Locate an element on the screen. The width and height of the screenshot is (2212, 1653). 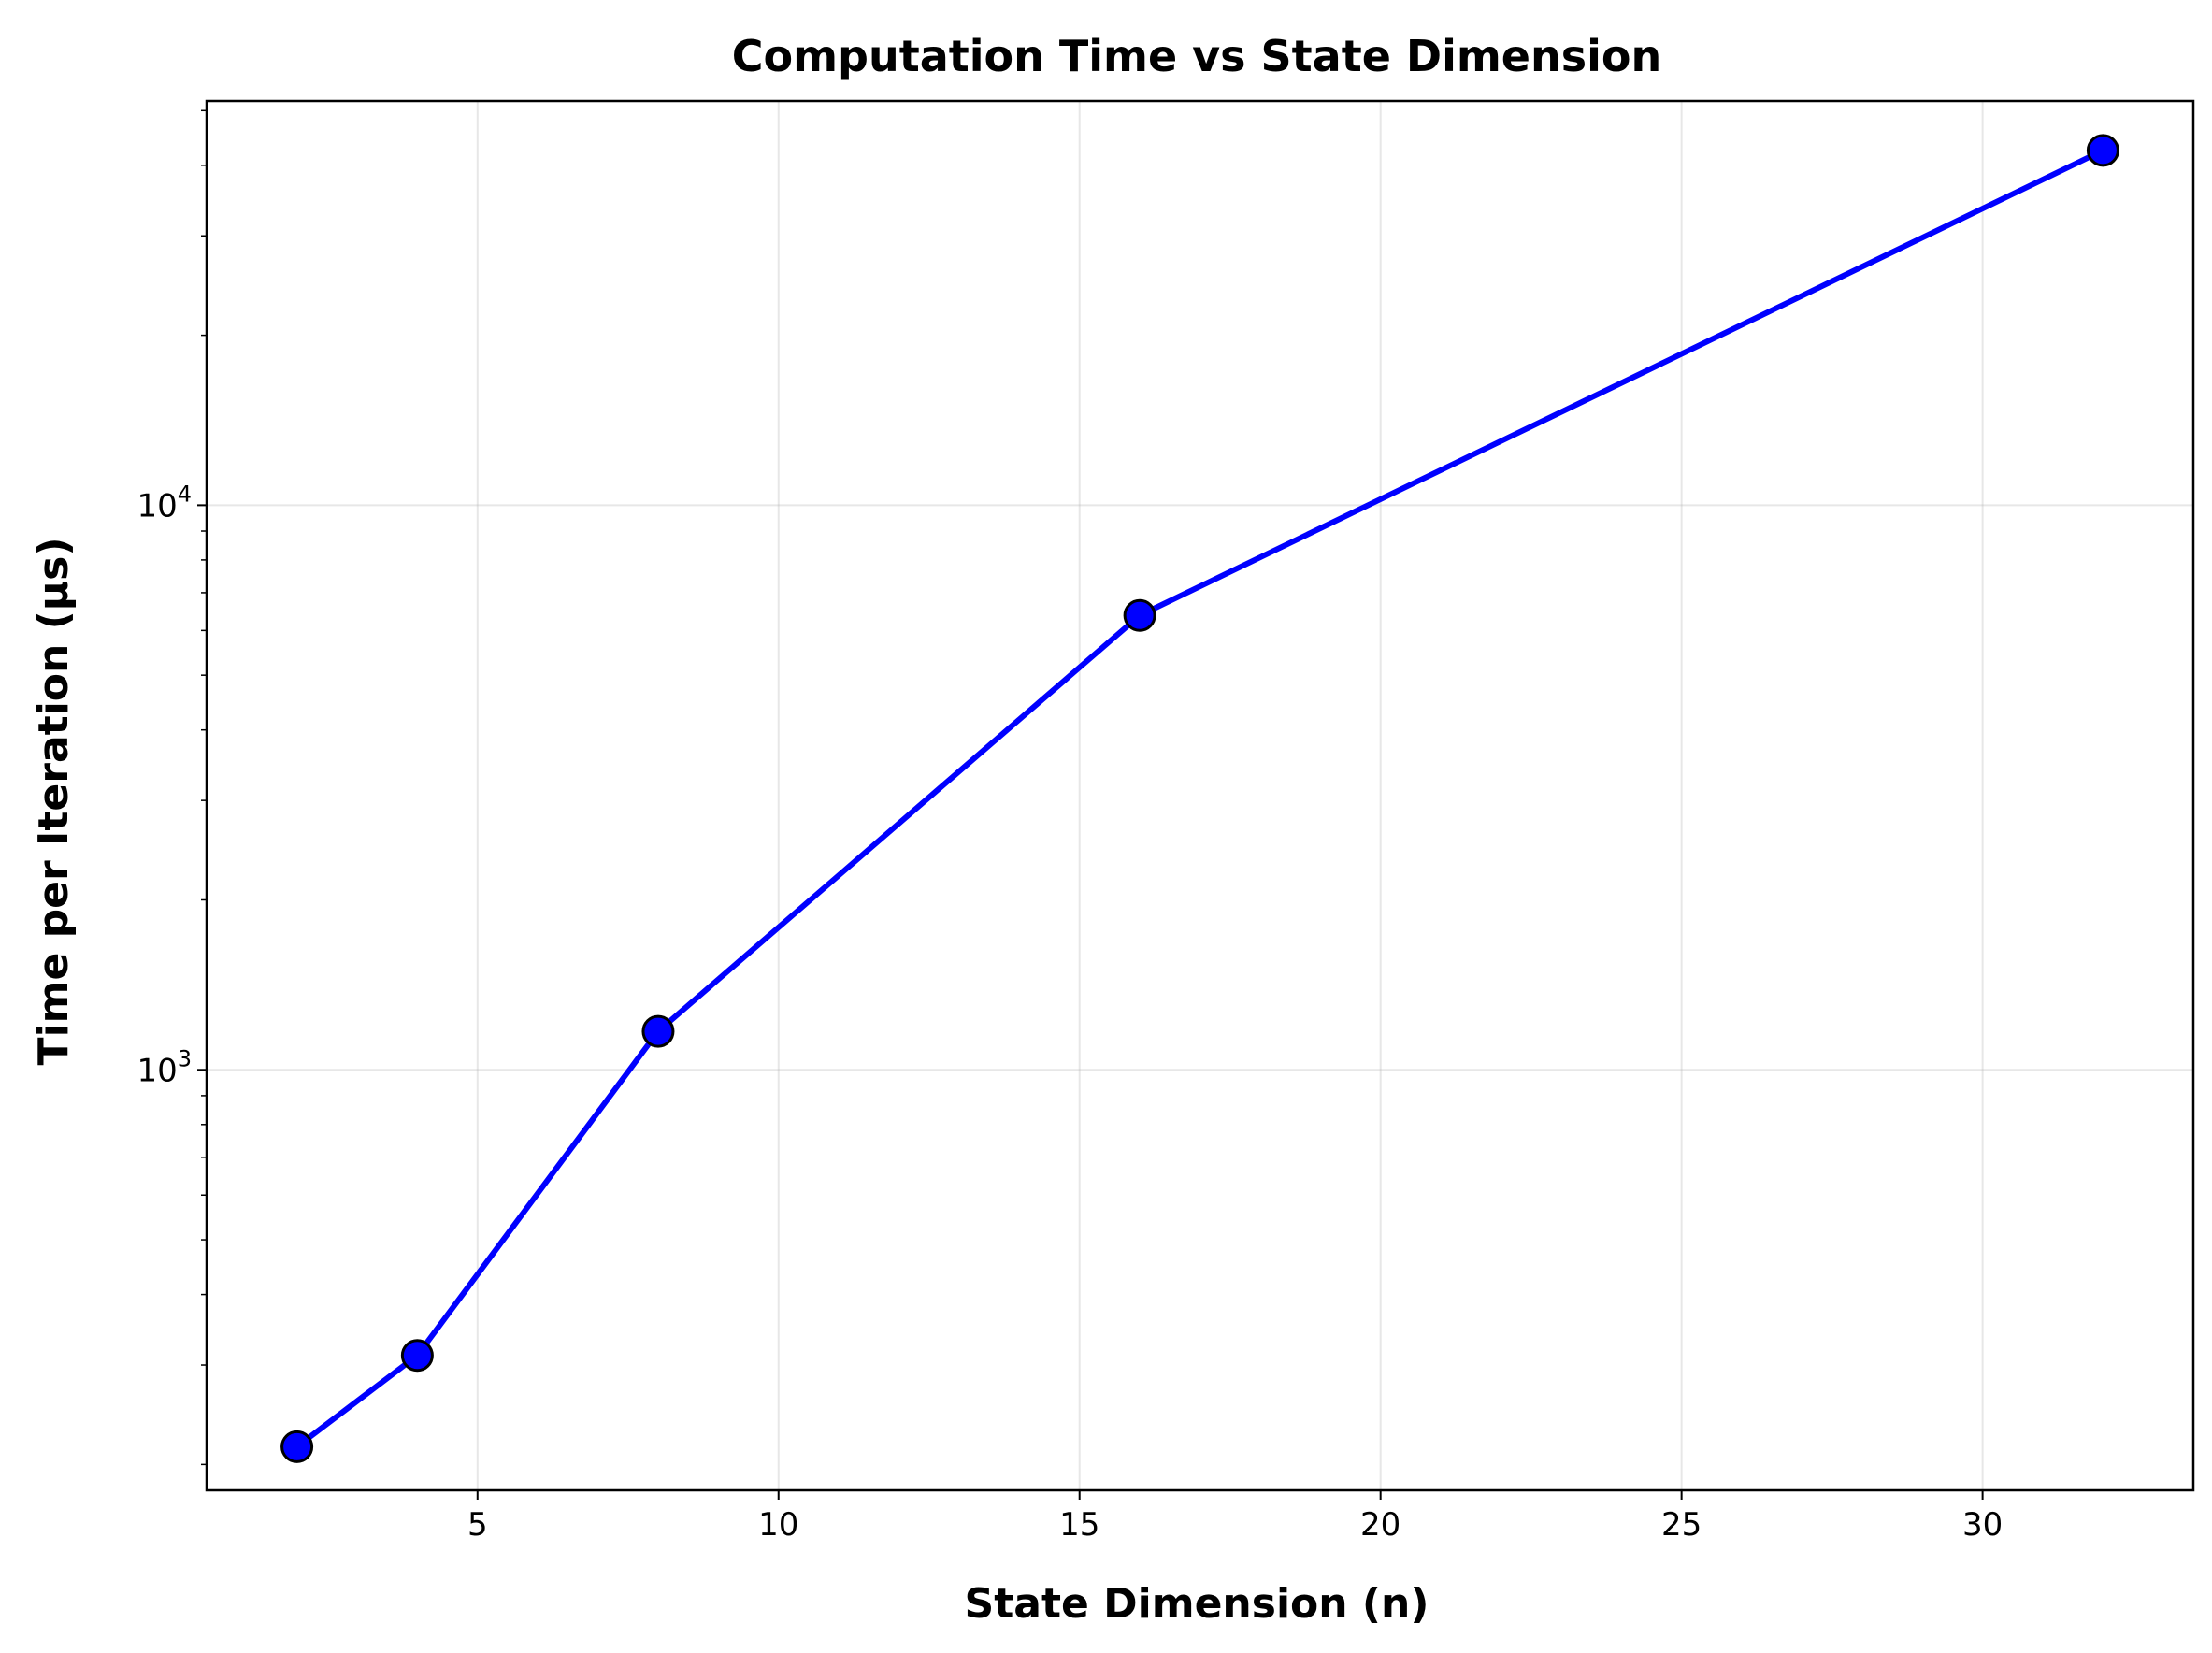
x-axis-label: State Dimension (n) is located at coordinates (1197, 1604).